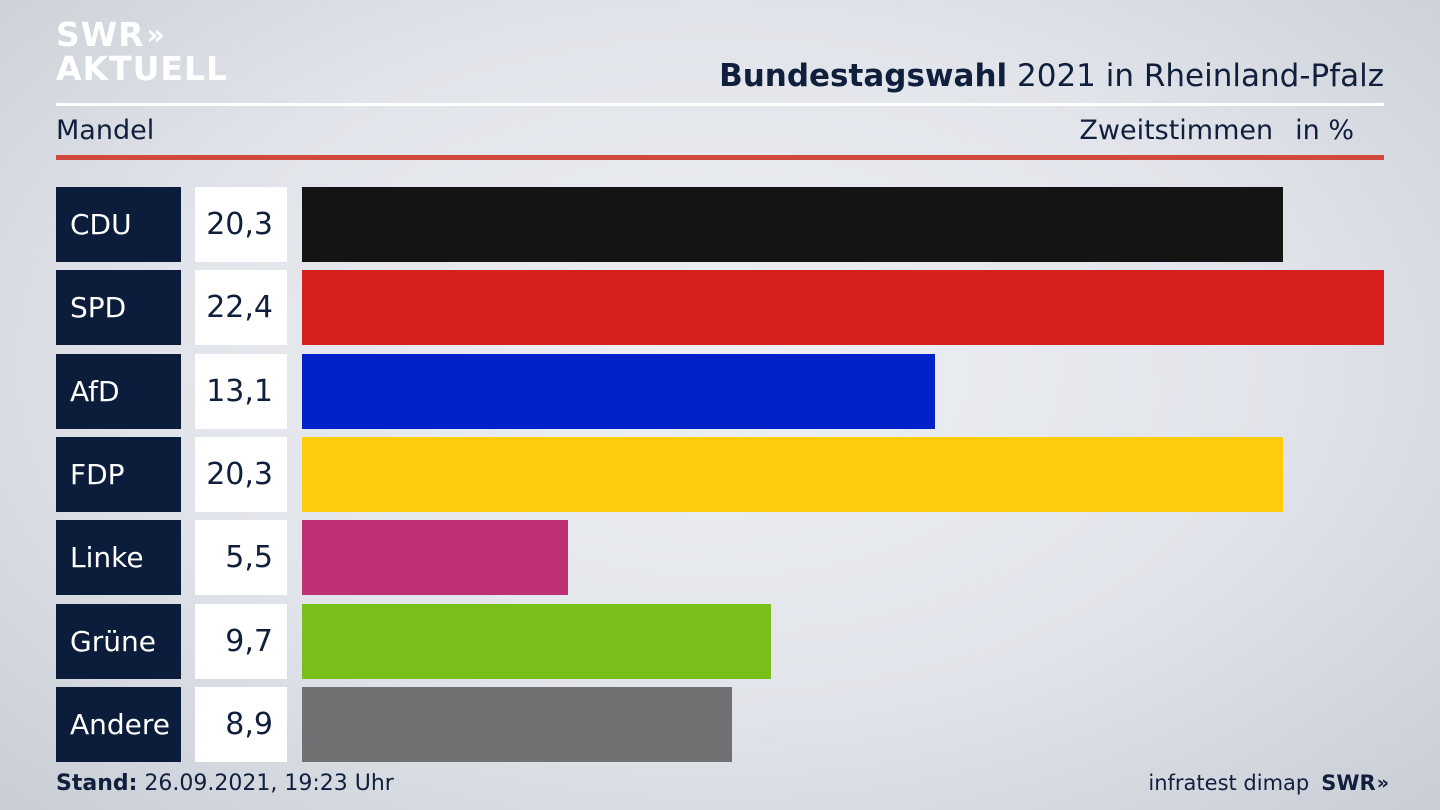 The width and height of the screenshot is (1440, 810). What do you see at coordinates (155, 34) in the screenshot?
I see `logo-arrows-icon: »` at bounding box center [155, 34].